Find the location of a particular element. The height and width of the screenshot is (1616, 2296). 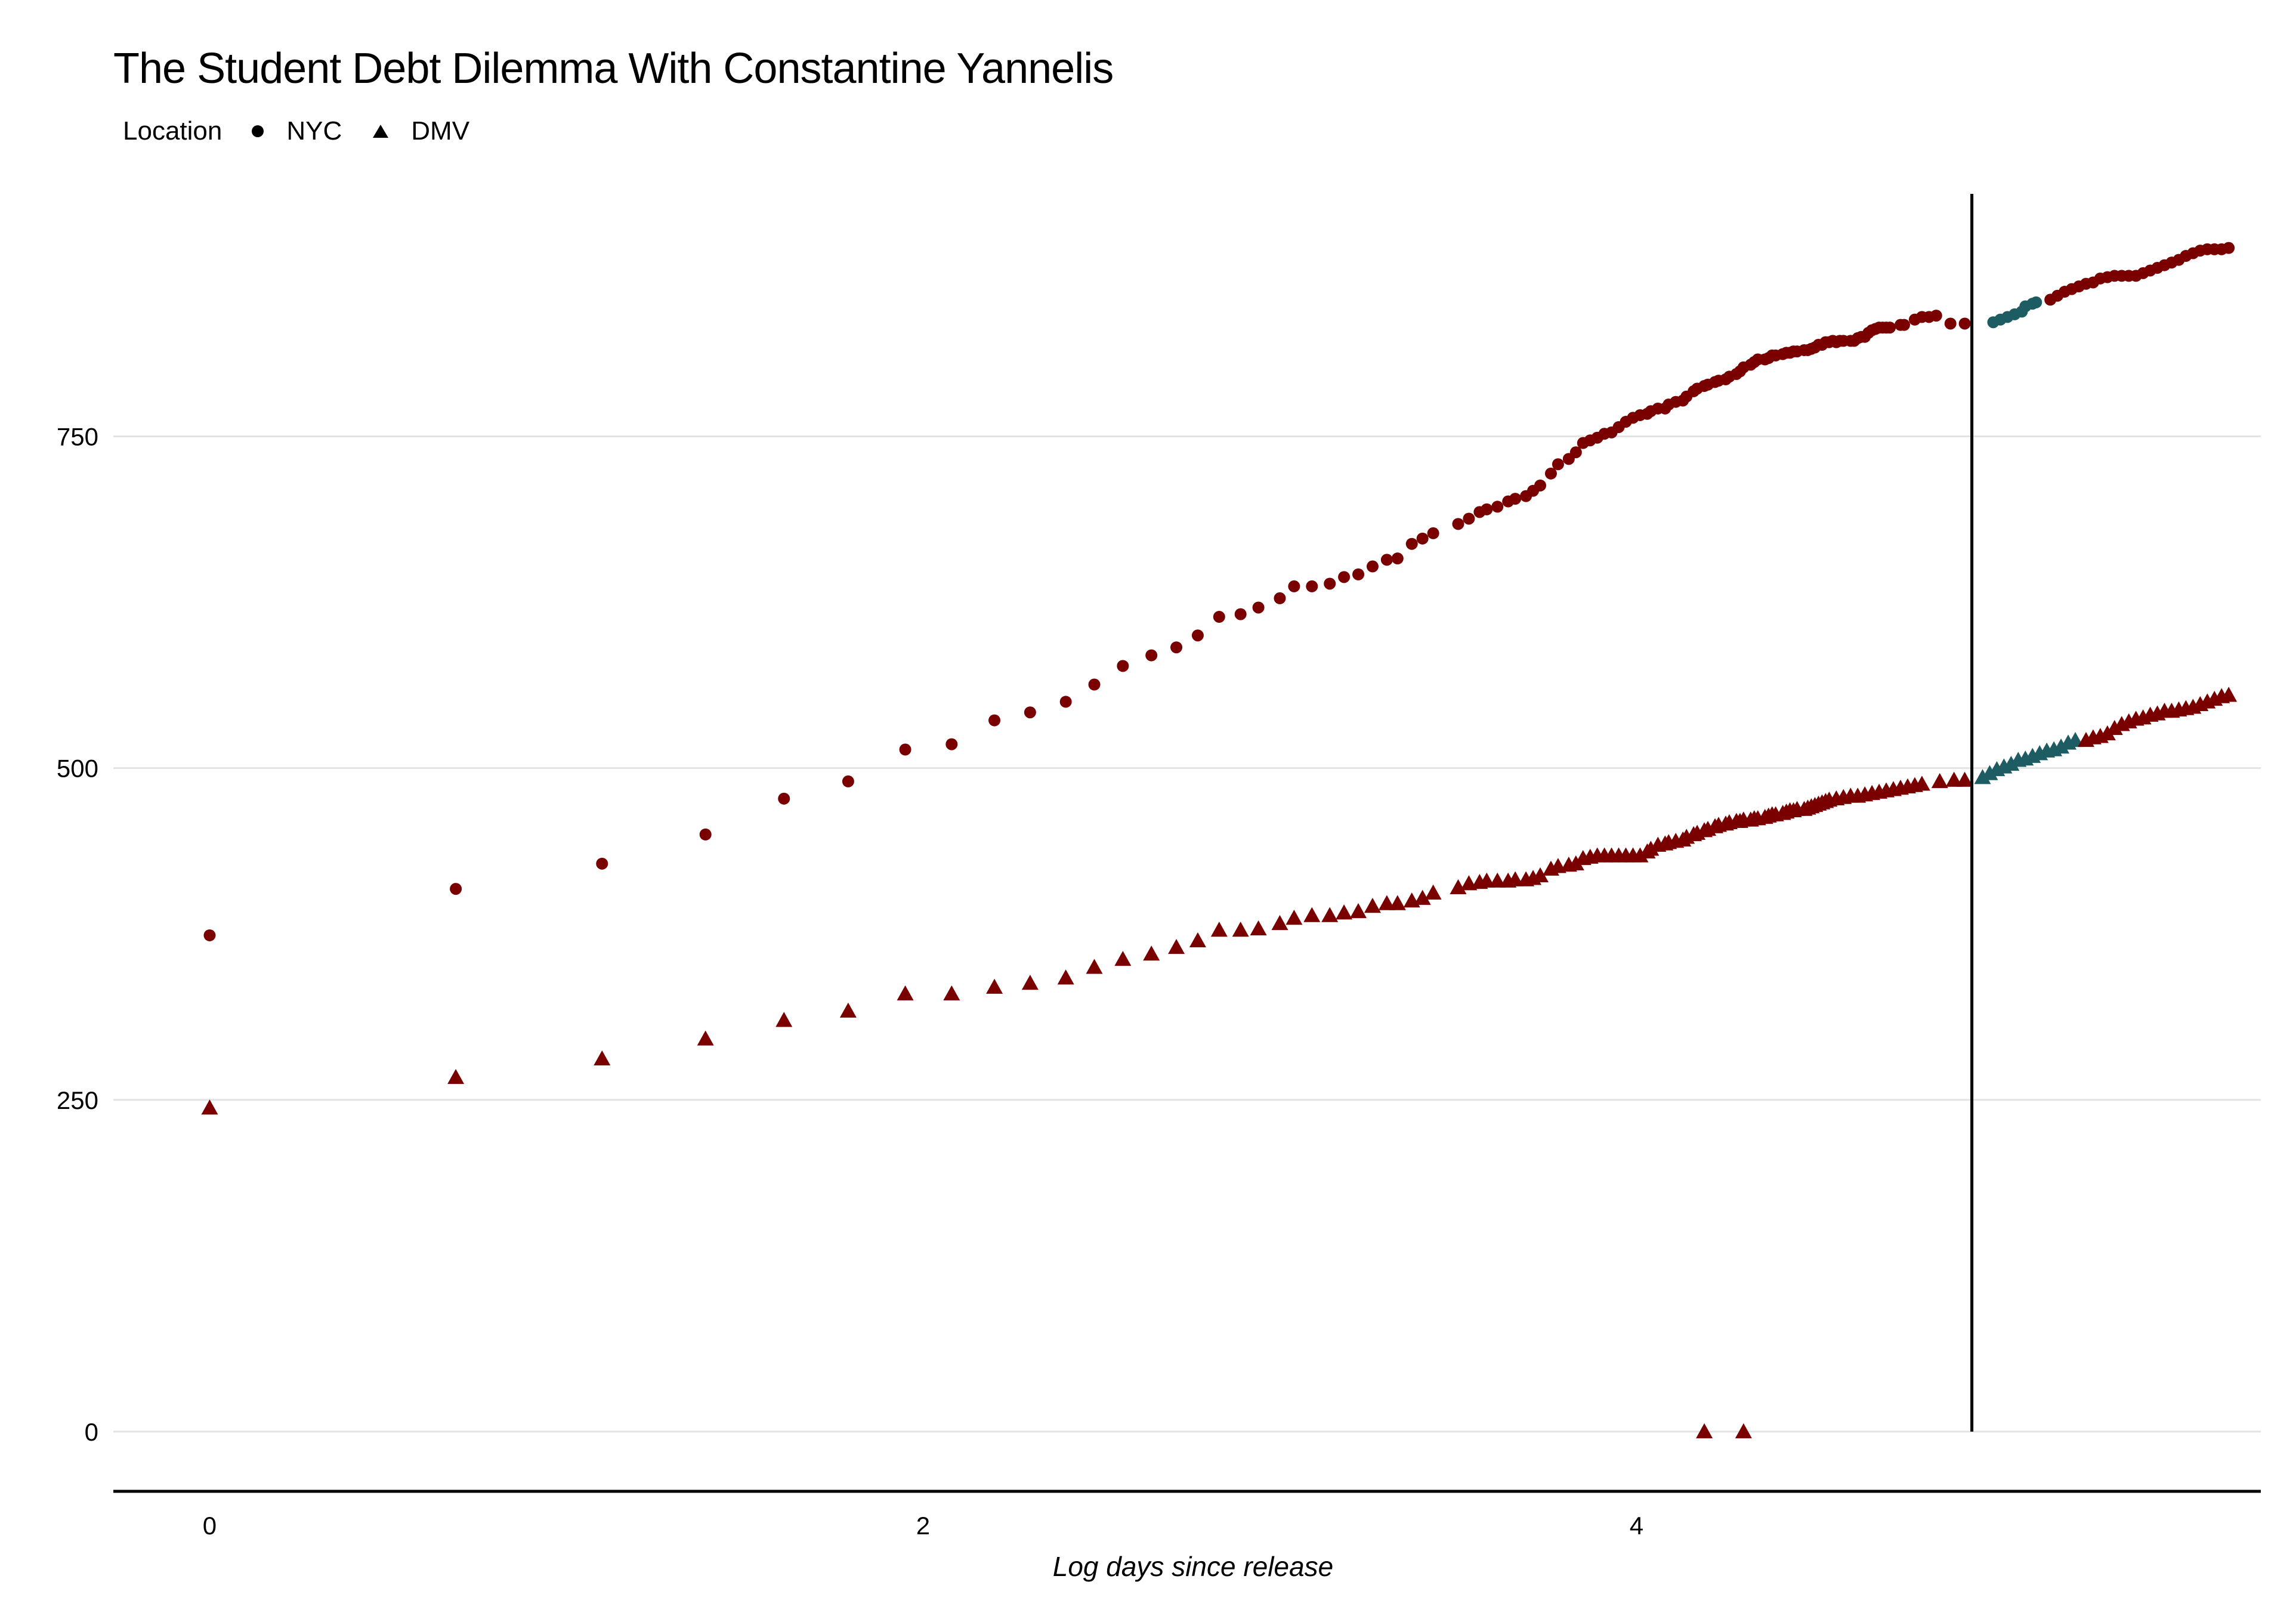

x-tick-label: 2 is located at coordinates (923, 1526).